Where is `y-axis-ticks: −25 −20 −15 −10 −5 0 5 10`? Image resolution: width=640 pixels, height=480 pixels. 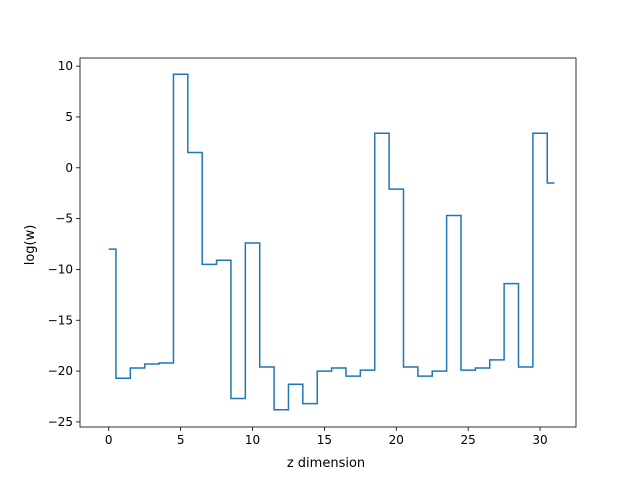 y-axis-ticks: −25 −20 −15 −10 −5 0 5 10 is located at coordinates (64, 244).